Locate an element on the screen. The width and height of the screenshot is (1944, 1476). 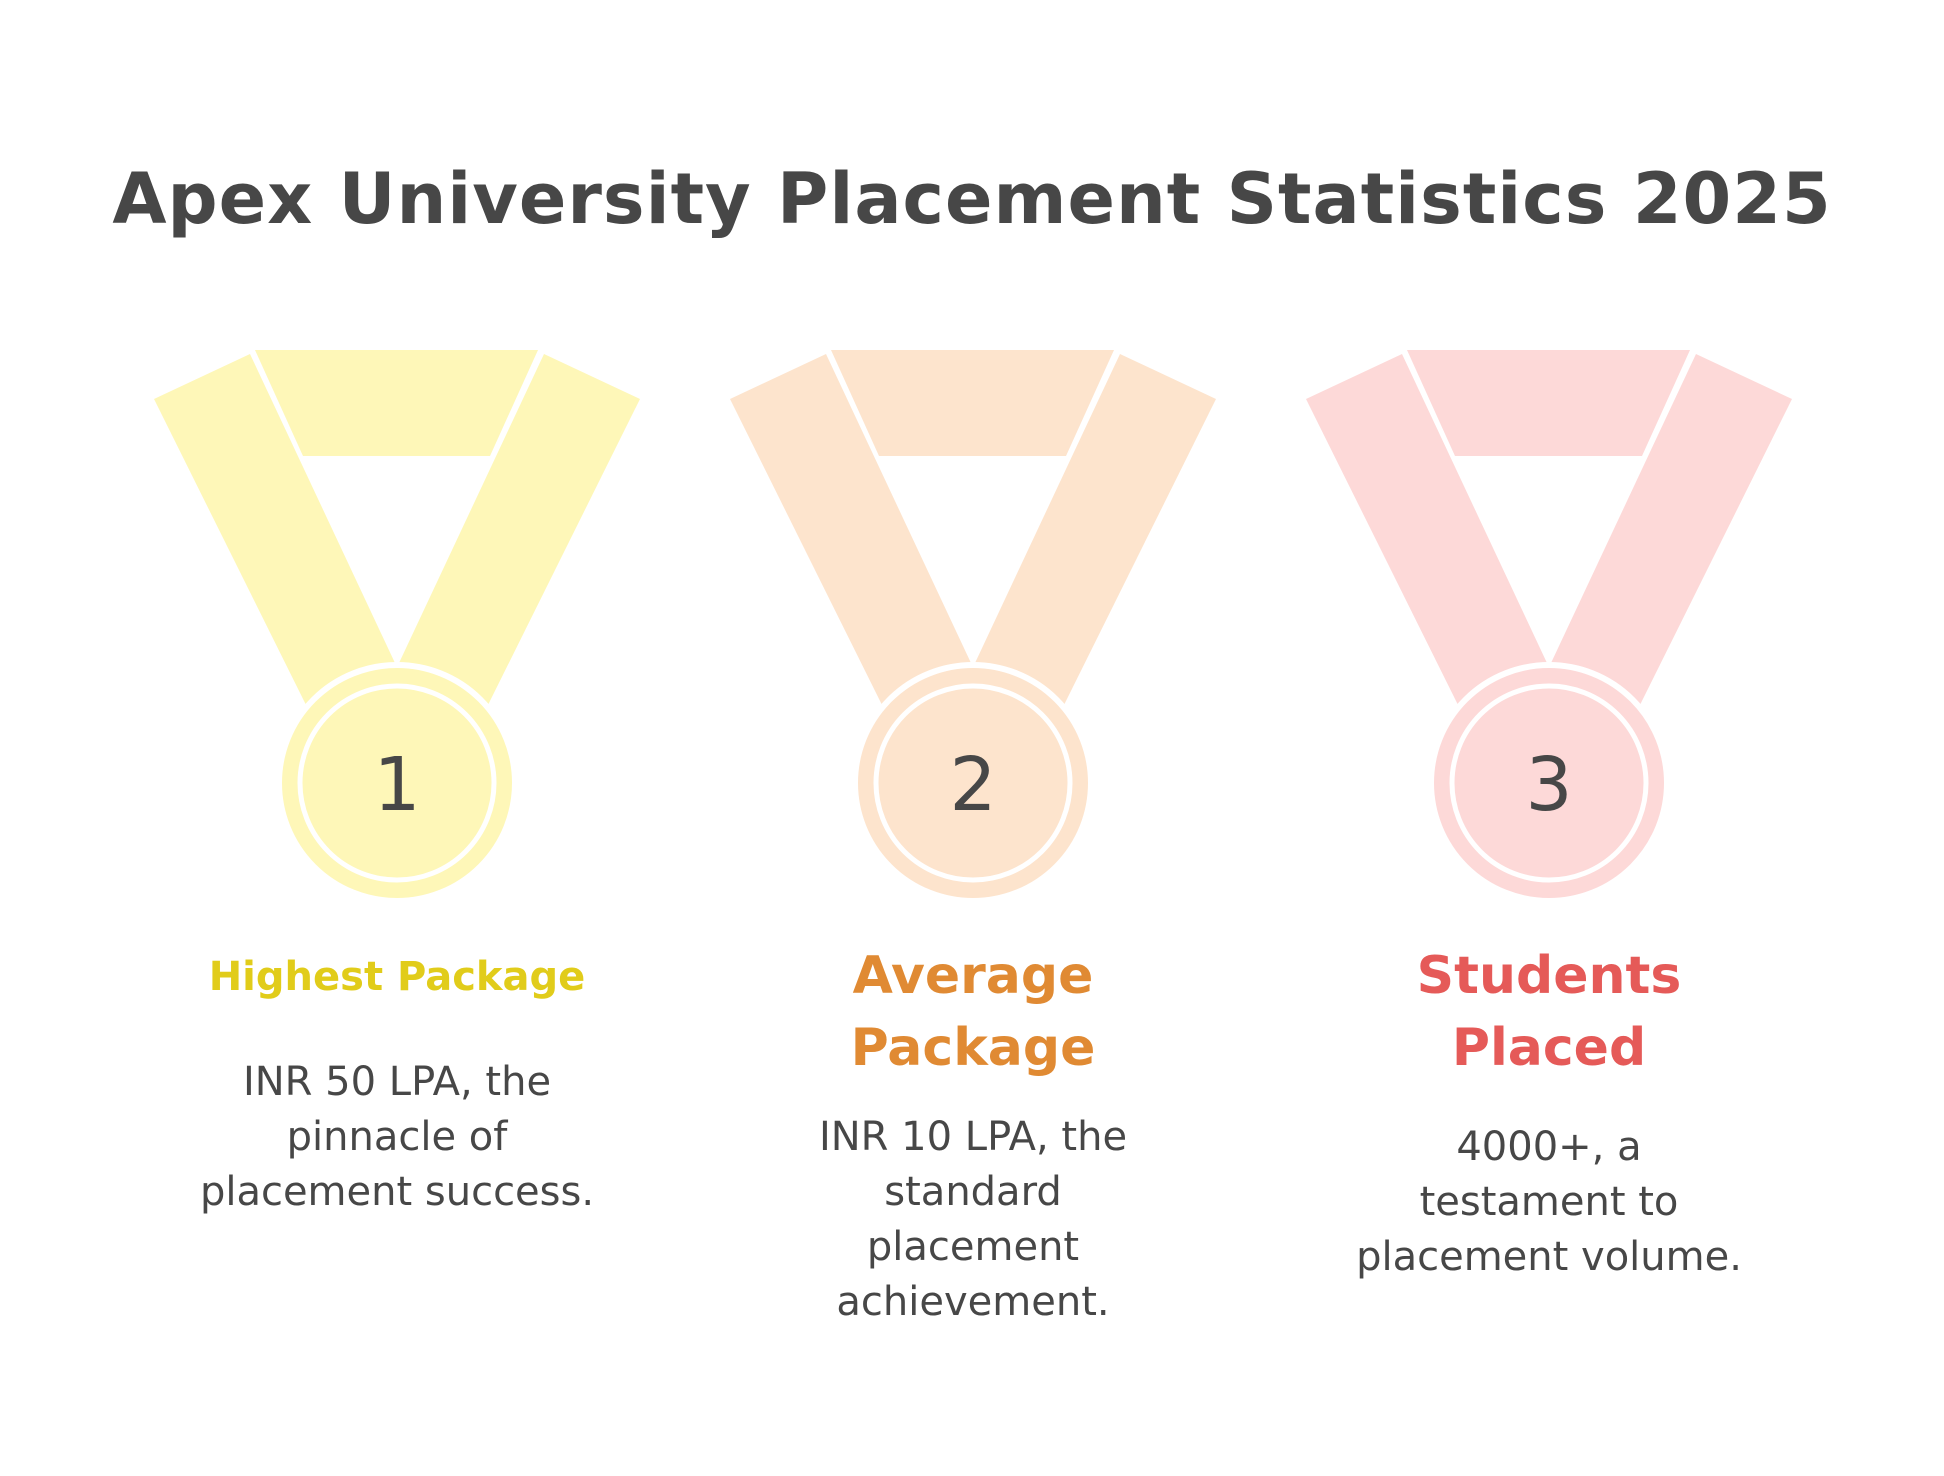
medal-1-icon: 1 is located at coordinates (397, 627).